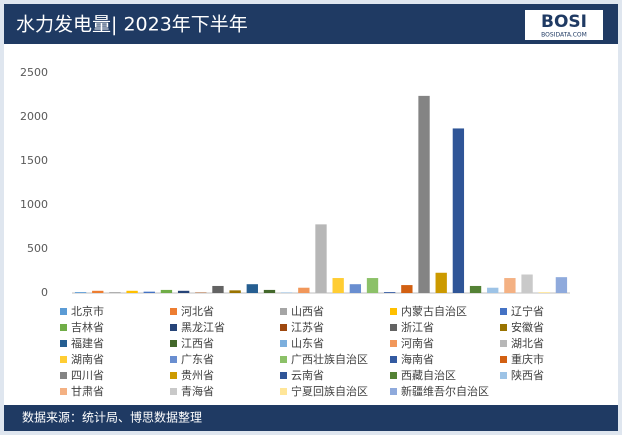 The height and width of the screenshot is (439, 622). I want to click on legend-label: 内蒙古自治区, so click(434, 311).